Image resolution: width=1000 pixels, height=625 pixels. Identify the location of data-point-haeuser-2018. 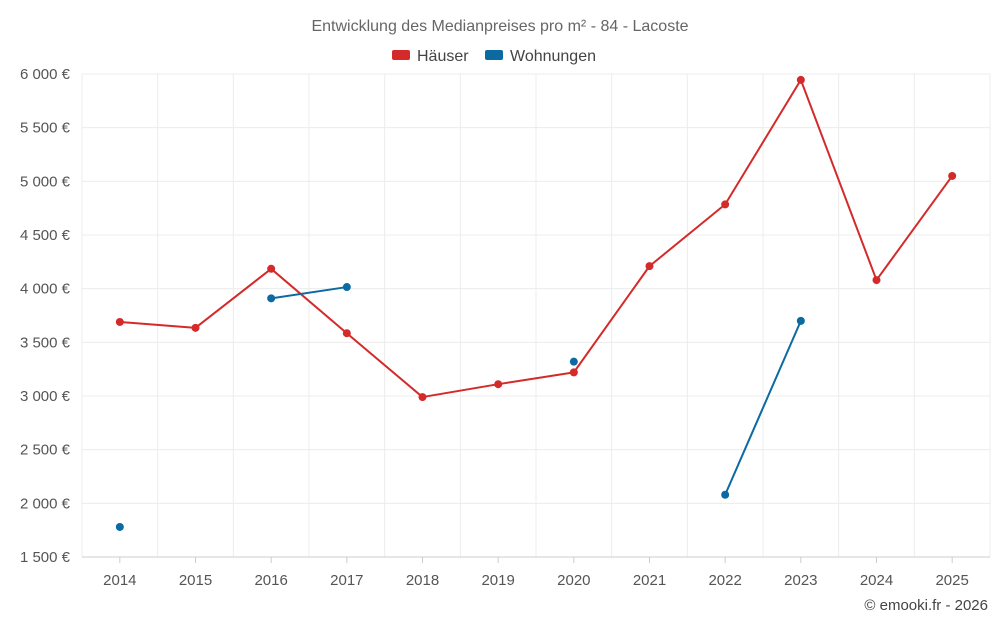
(422, 397).